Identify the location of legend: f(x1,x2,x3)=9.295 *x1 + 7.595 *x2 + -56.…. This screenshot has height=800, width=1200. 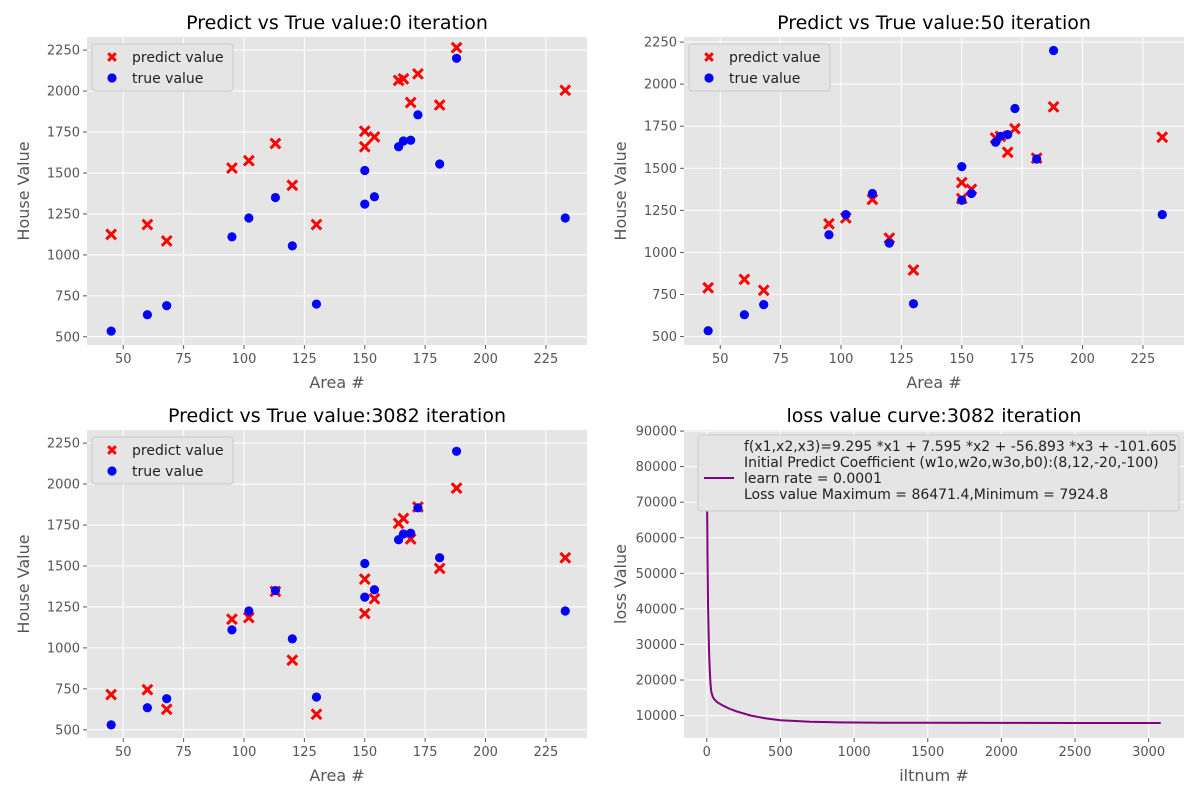
(938, 473).